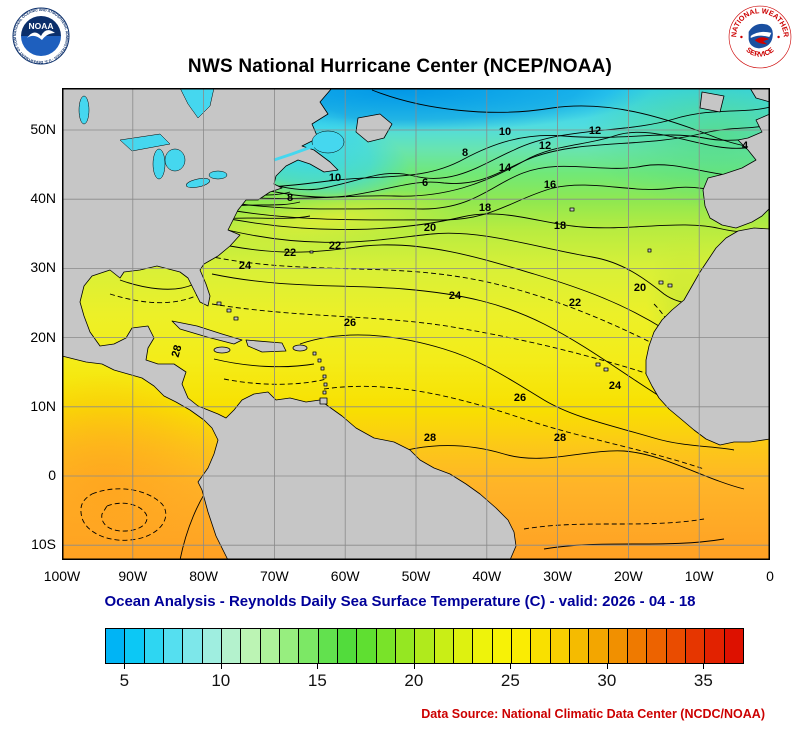 The height and width of the screenshot is (737, 800). Describe the element at coordinates (606, 369) in the screenshot. I see `land-cape-verde` at that location.